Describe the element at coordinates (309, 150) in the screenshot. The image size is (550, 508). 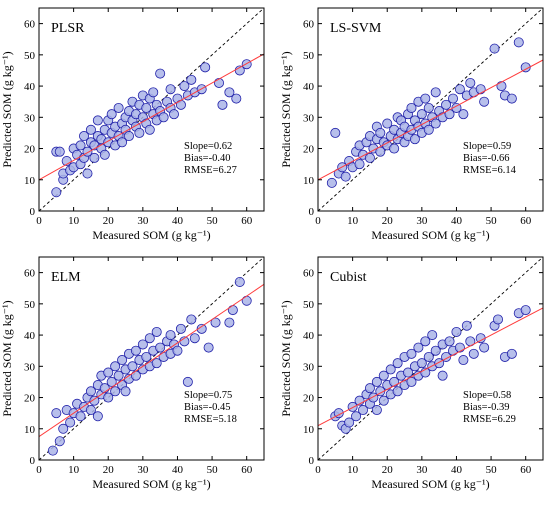
I see `y-tick-label: 20` at that location.